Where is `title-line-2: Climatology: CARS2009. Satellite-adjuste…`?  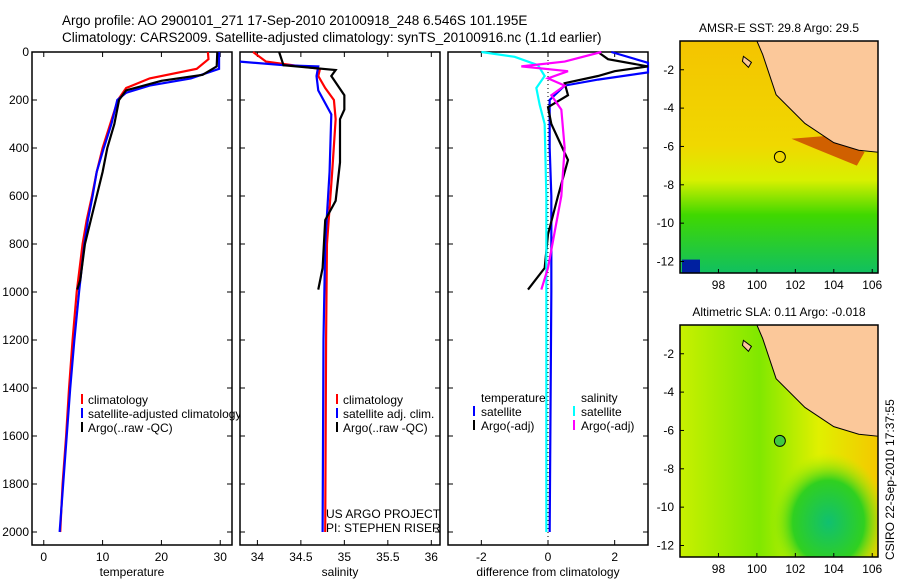
title-line-2: Climatology: CARS2009. Satellite-adjuste… is located at coordinates (332, 37).